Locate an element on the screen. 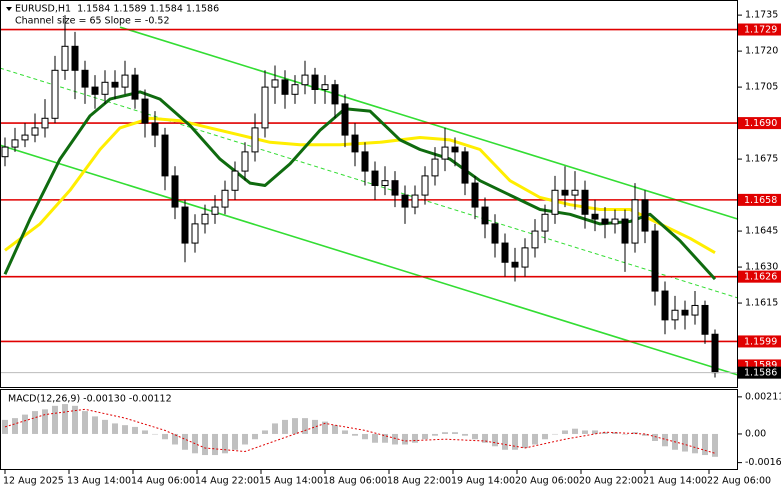  level-label: 1.1690 is located at coordinates (760, 123).